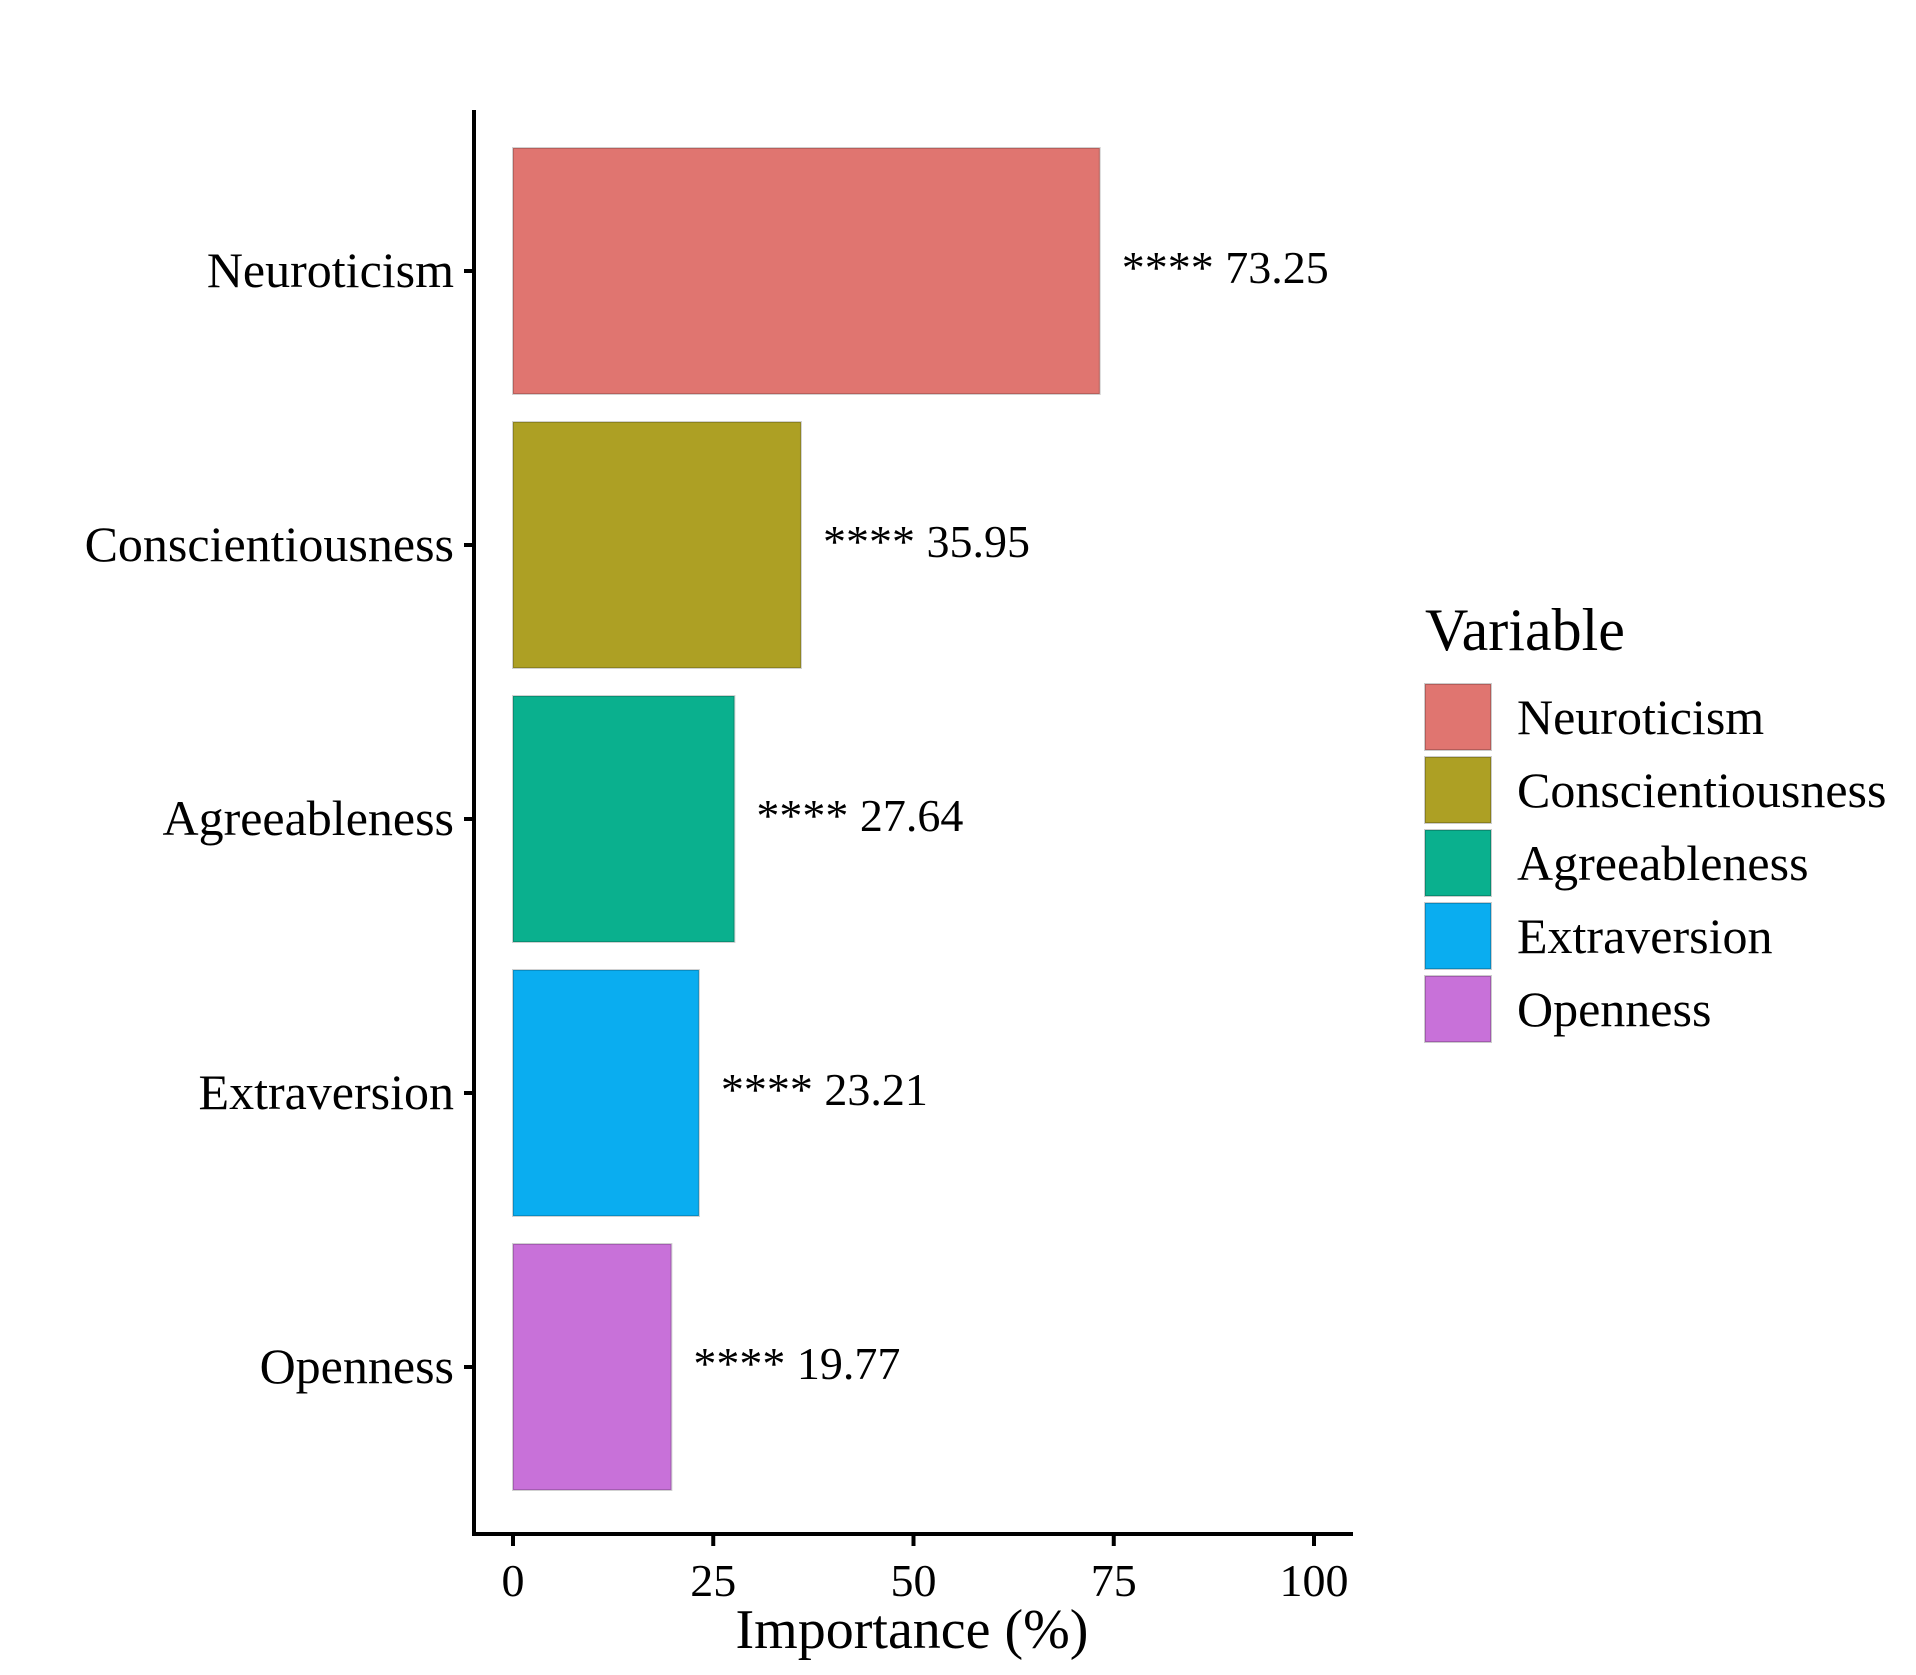 This screenshot has width=1916, height=1675. I want to click on x-ticks: 0 25 50 75 100, so click(925, 1570).